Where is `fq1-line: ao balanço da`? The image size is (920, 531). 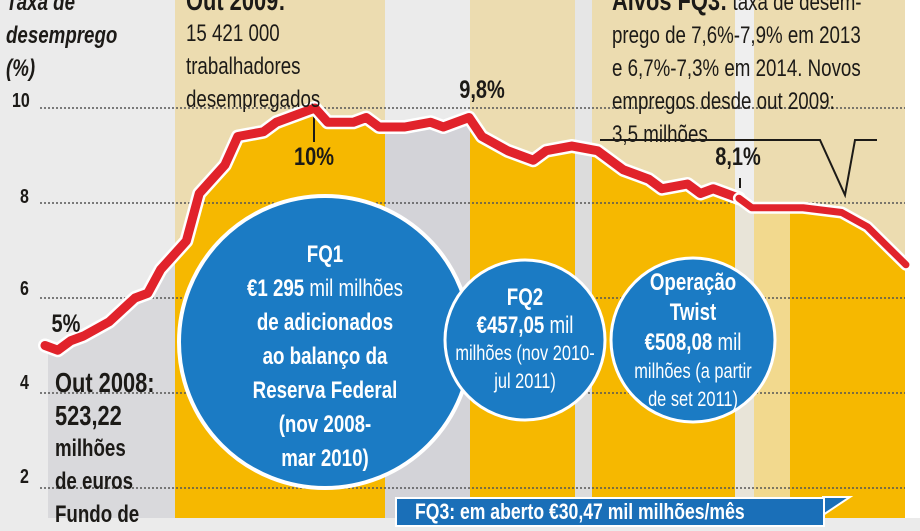
fq1-line: ao balanço da is located at coordinates (325, 356).